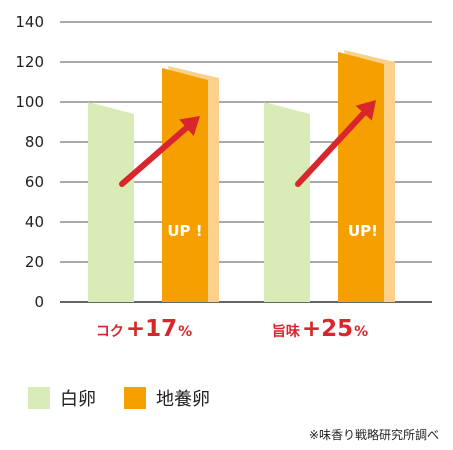  What do you see at coordinates (34, 142) in the screenshot?
I see `y-tick-label-80: 80` at bounding box center [34, 142].